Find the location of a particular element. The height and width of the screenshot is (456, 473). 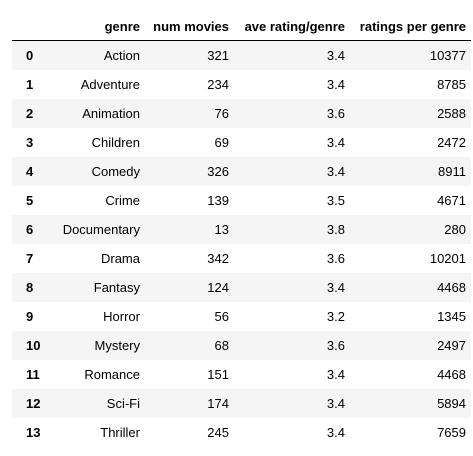

num-movies-cell: 245 is located at coordinates (189, 432).